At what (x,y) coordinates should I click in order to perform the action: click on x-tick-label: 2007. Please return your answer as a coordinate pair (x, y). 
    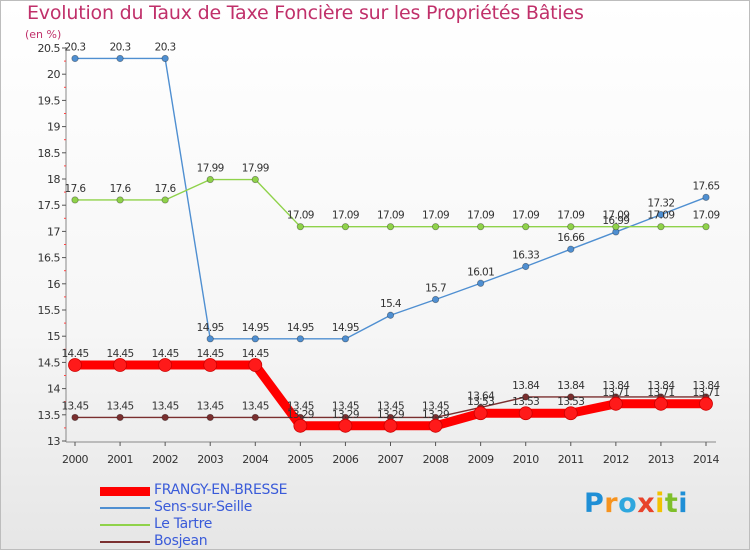
    Looking at the image, I should click on (391, 459).